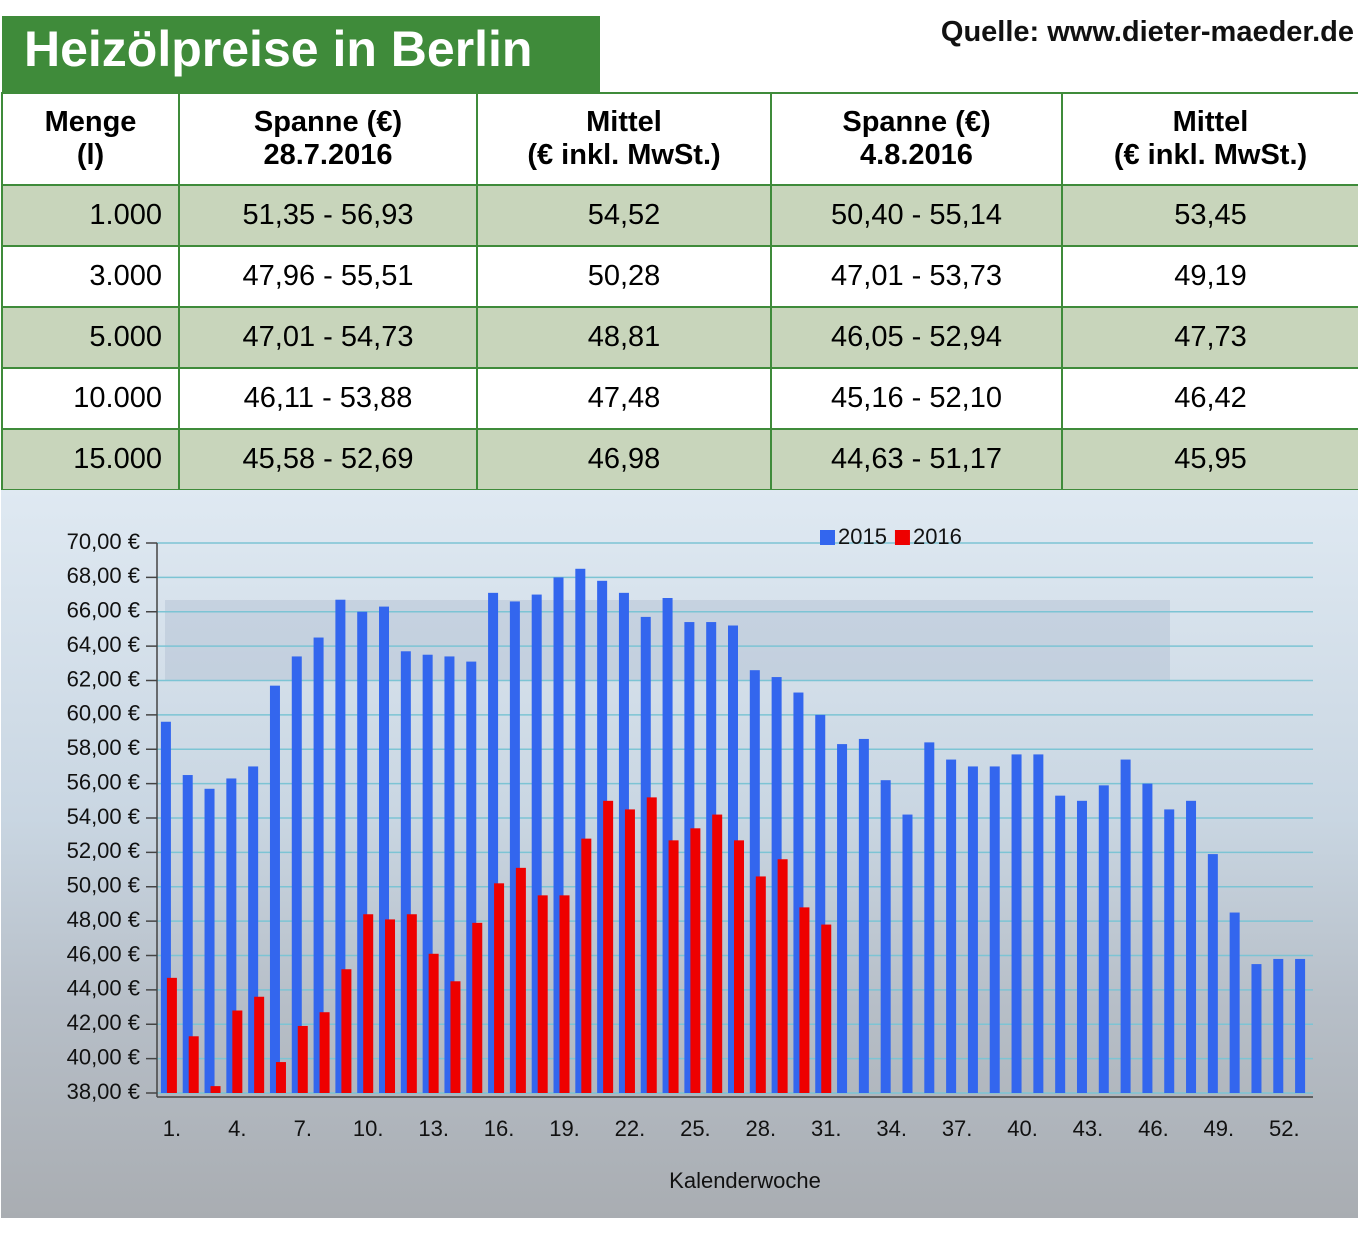 The height and width of the screenshot is (1247, 1358). Describe the element at coordinates (103, 1091) in the screenshot. I see `y-tick-label: 38,00 €` at that location.